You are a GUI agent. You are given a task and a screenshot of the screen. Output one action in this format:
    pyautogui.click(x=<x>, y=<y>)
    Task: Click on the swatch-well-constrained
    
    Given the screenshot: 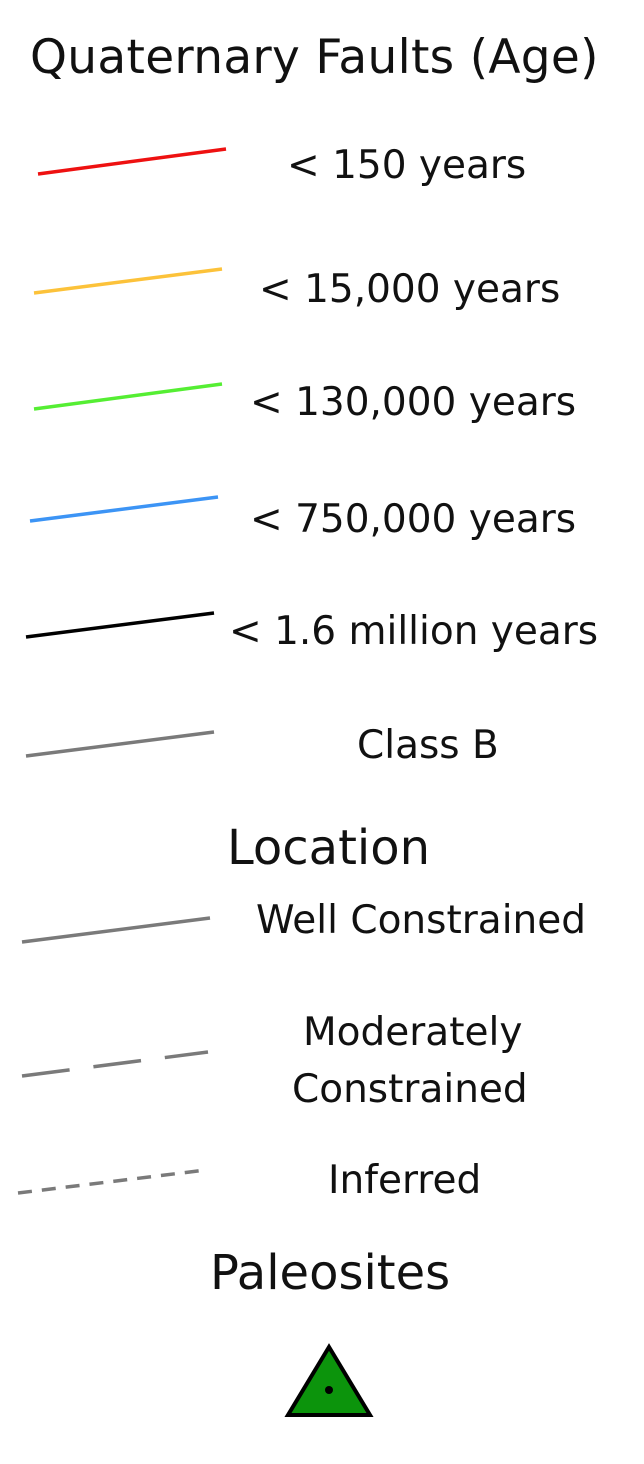 What is the action you would take?
    pyautogui.click(x=116, y=930)
    